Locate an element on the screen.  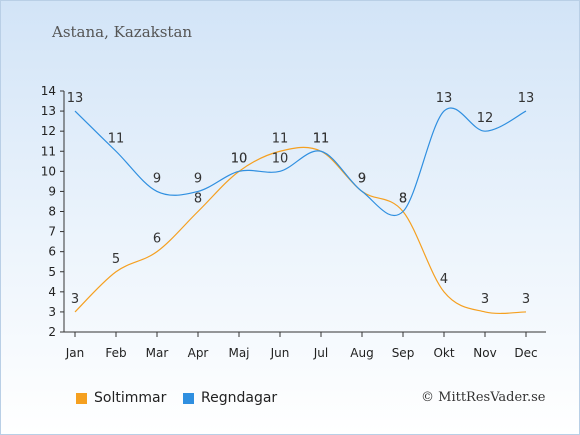
y-tick-label: 2 is located at coordinates (52, 332).